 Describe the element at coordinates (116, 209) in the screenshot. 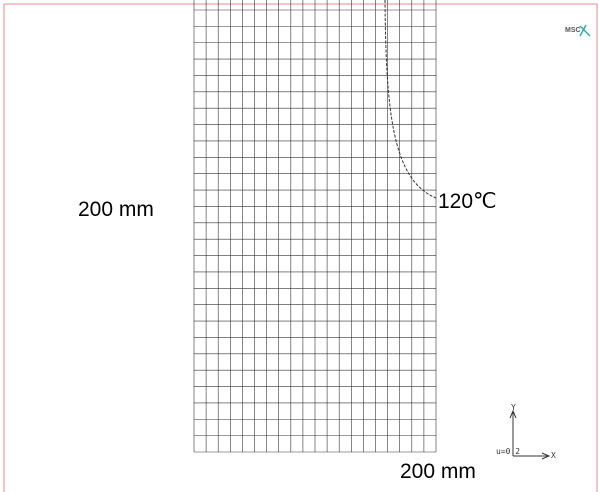

I see `left-dimension: 200 mm` at that location.